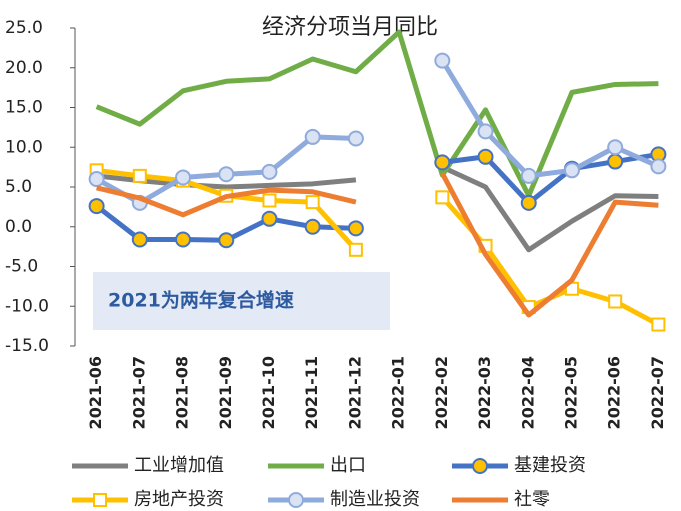 The image size is (681, 511). What do you see at coordinates (27, 306) in the screenshot?
I see `y-tick-label: -10.0` at bounding box center [27, 306].